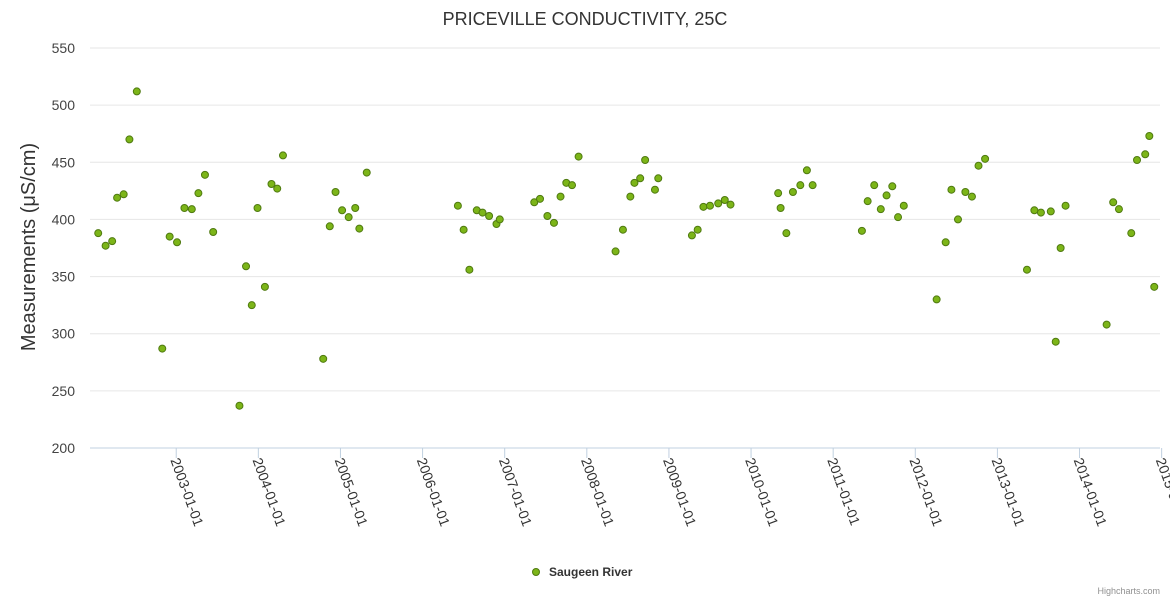 Image resolution: width=1170 pixels, height=600 pixels. Describe the element at coordinates (536, 572) in the screenshot. I see `legend-marker` at that location.